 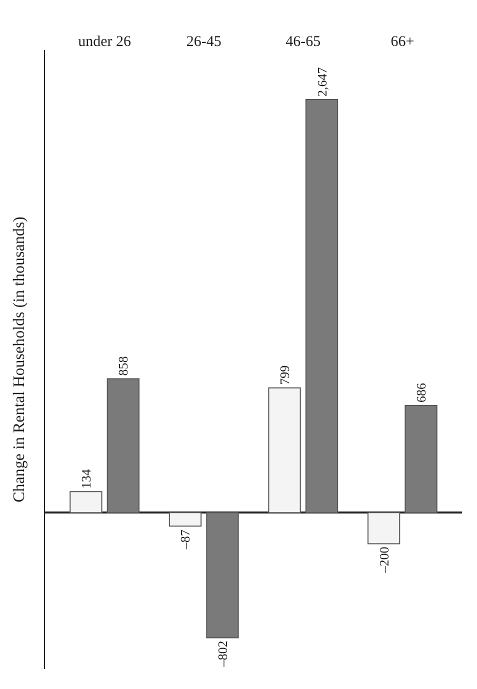 What do you see at coordinates (185, 539) in the screenshot?
I see `data-label: –87` at bounding box center [185, 539].